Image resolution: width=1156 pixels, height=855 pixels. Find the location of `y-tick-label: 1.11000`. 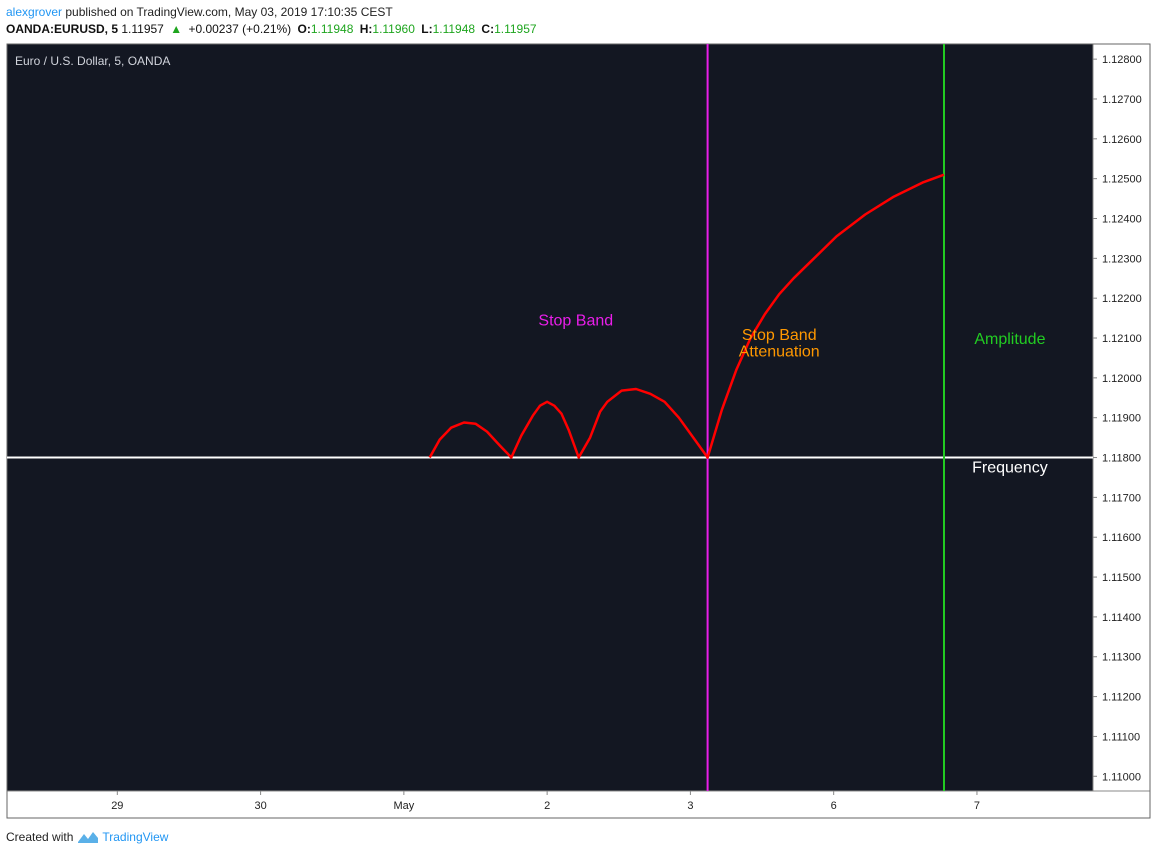

y-tick-label: 1.11000 is located at coordinates (1121, 777).